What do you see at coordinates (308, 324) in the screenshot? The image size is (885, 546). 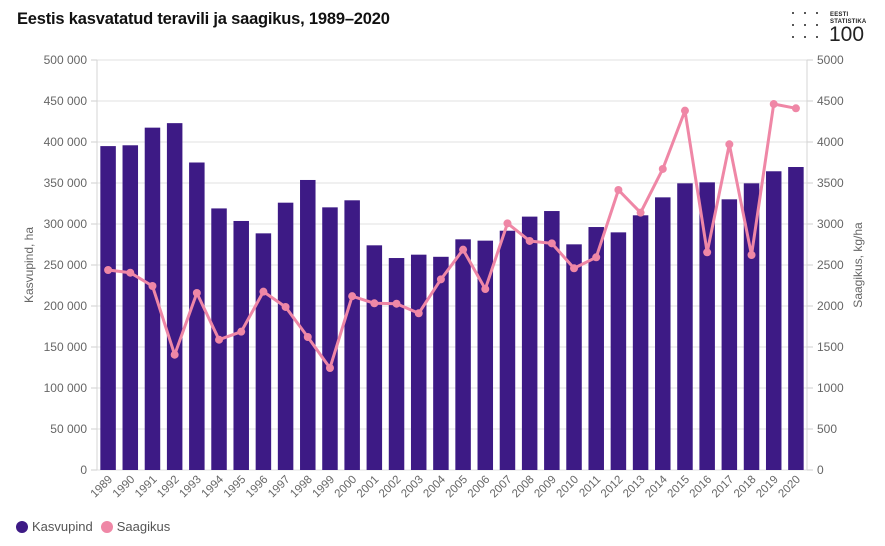 I see `bar-1998` at bounding box center [308, 324].